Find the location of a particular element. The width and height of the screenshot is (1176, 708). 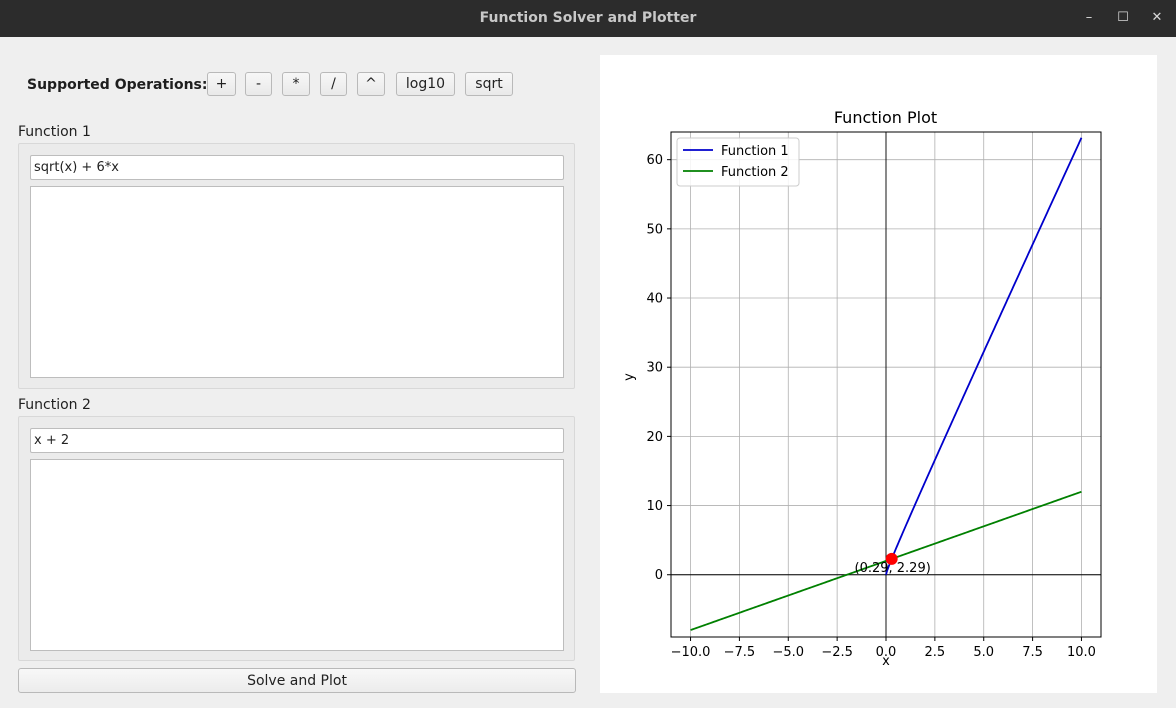

function2-label: Function 2 is located at coordinates (54, 405).